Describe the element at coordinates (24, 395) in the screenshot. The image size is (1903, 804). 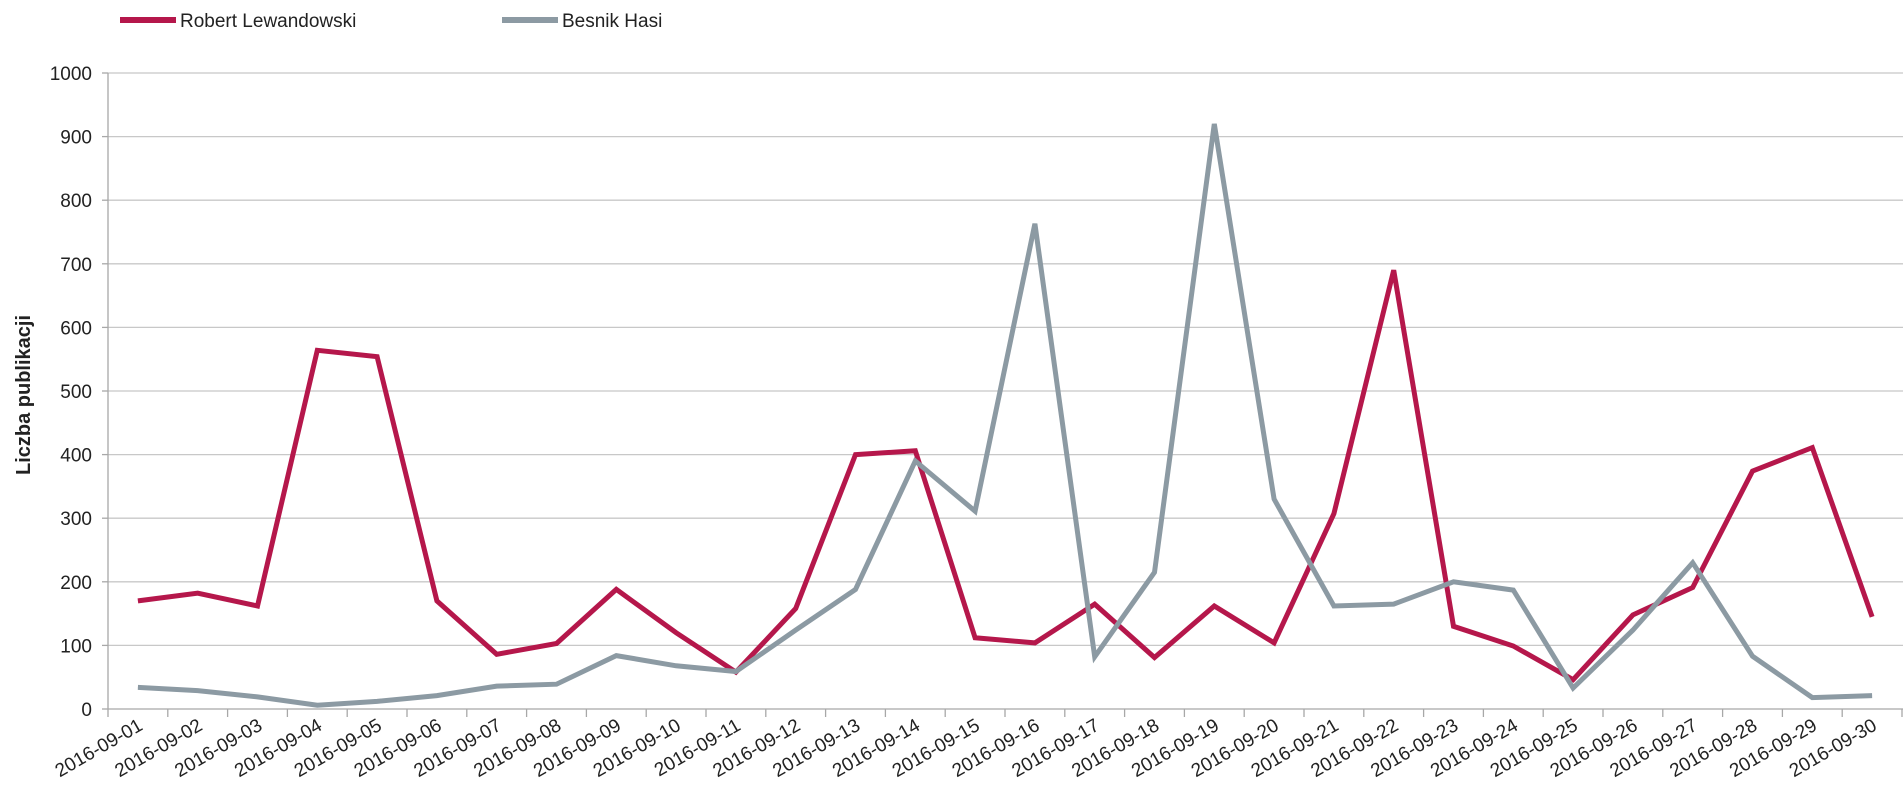
I see `y-axis-title: Liczba publikacji` at that location.